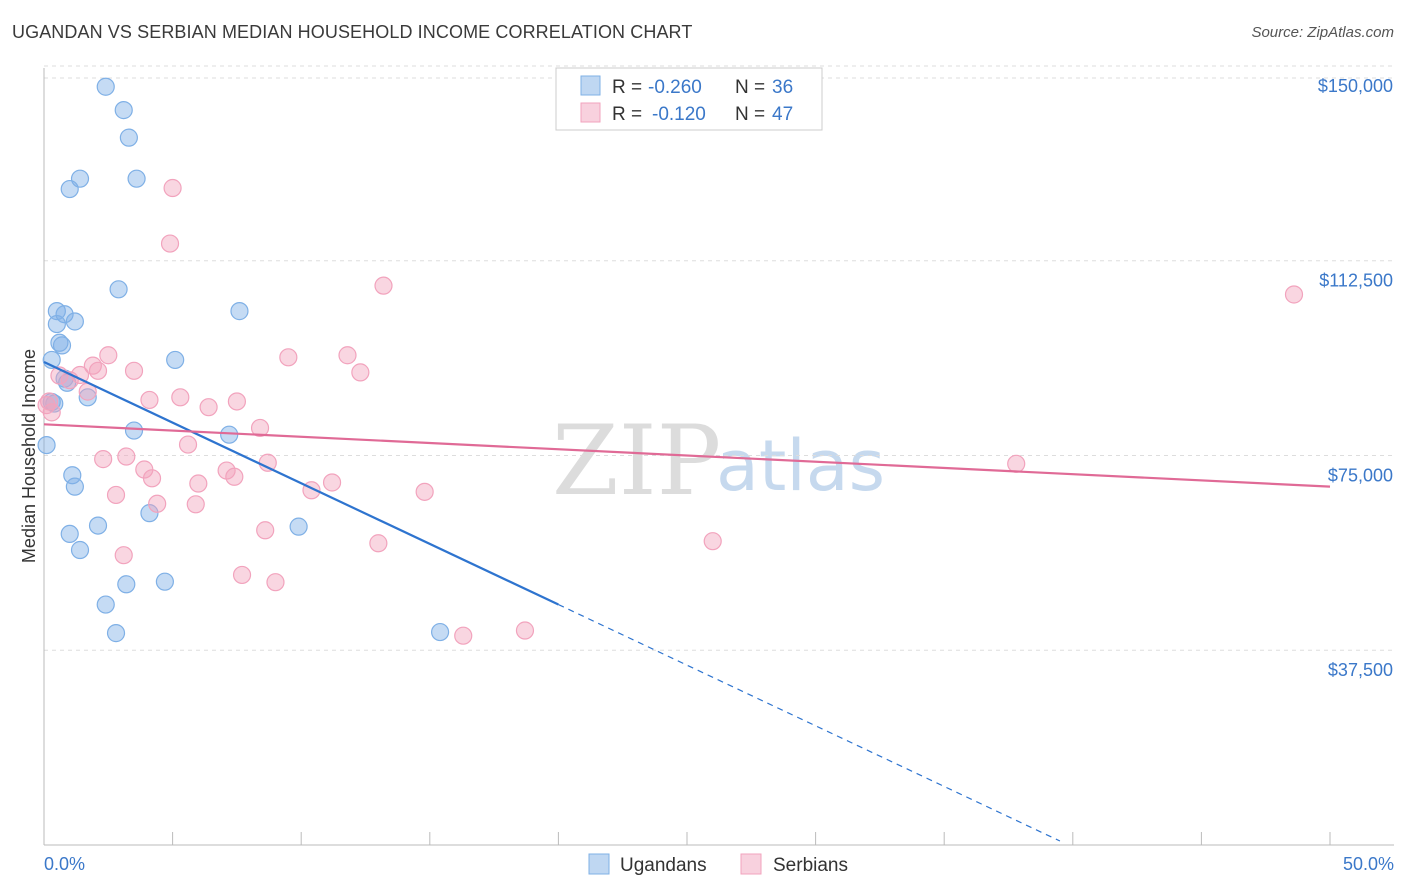 The image size is (1406, 892). Describe the element at coordinates (675, 87) in the screenshot. I see `legend-r-value-ugandans: -0.260` at that location.